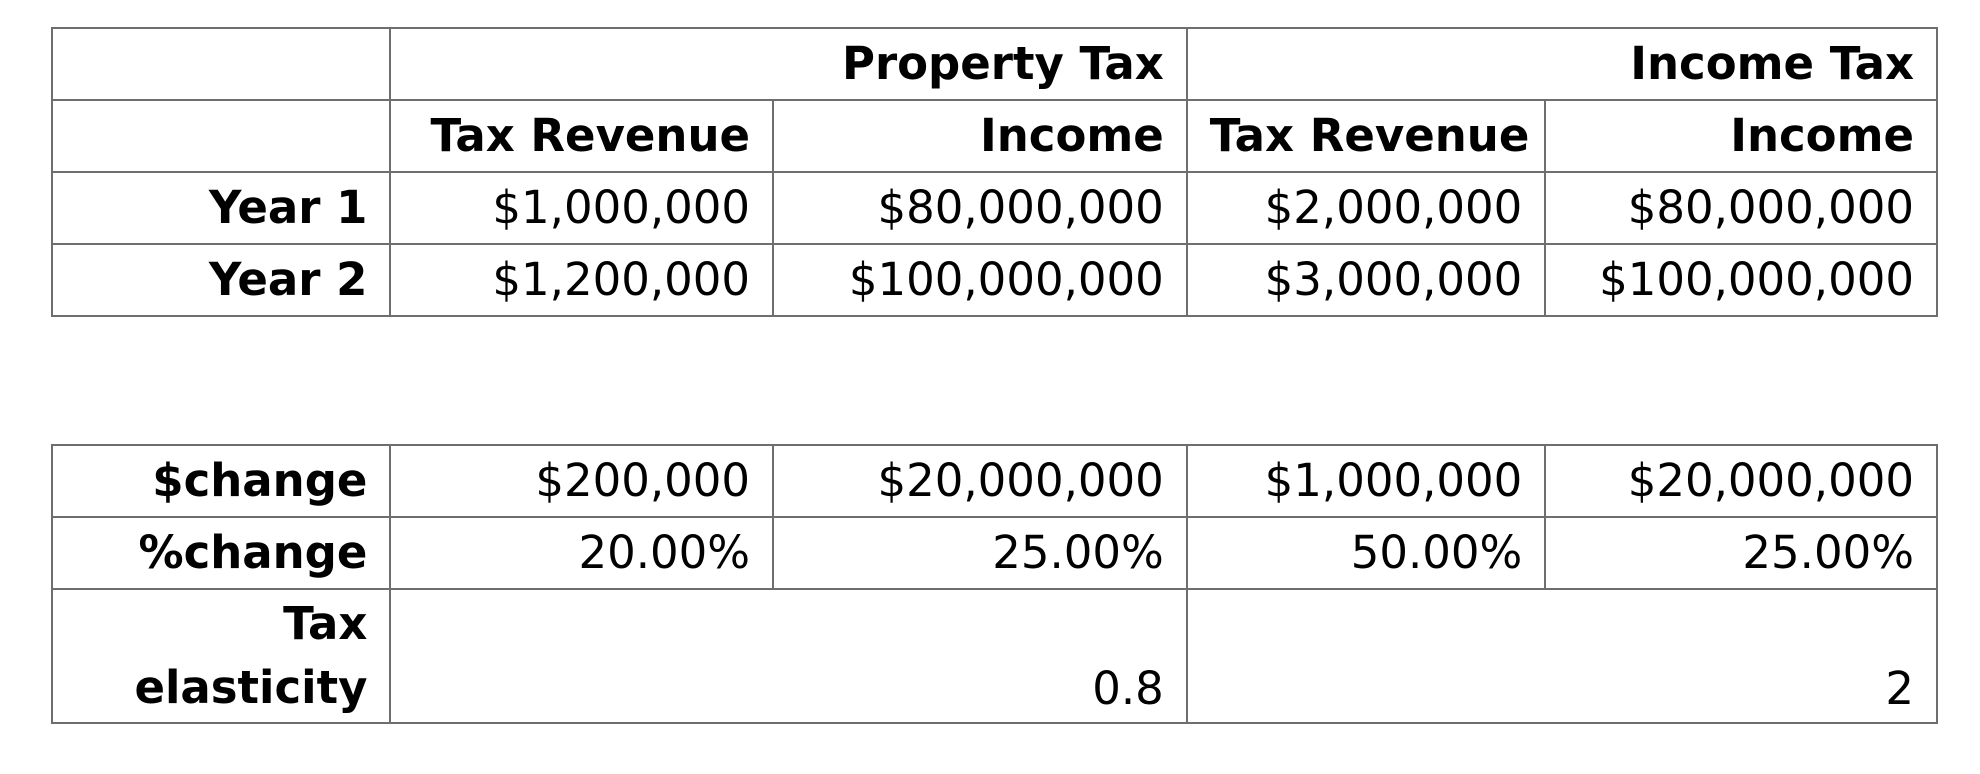 Image resolution: width=1980 pixels, height=774 pixels. Describe the element at coordinates (221, 208) in the screenshot. I see `row-label: Year 1` at that location.